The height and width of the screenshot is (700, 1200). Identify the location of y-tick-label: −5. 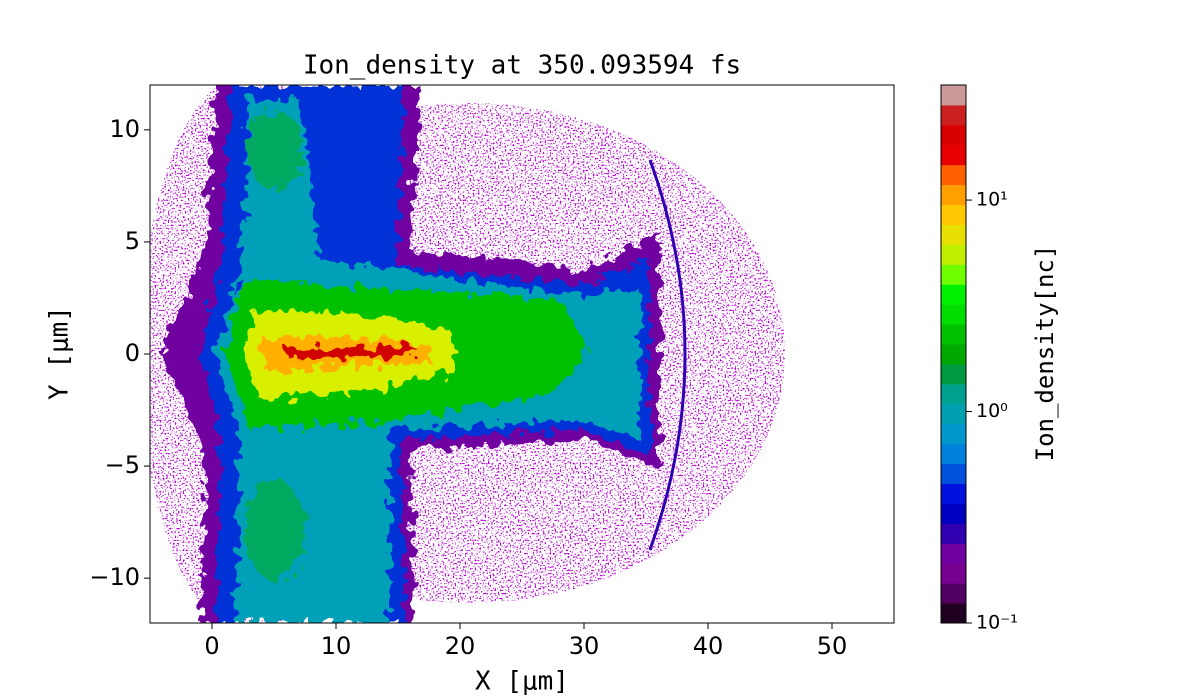
(122, 465).